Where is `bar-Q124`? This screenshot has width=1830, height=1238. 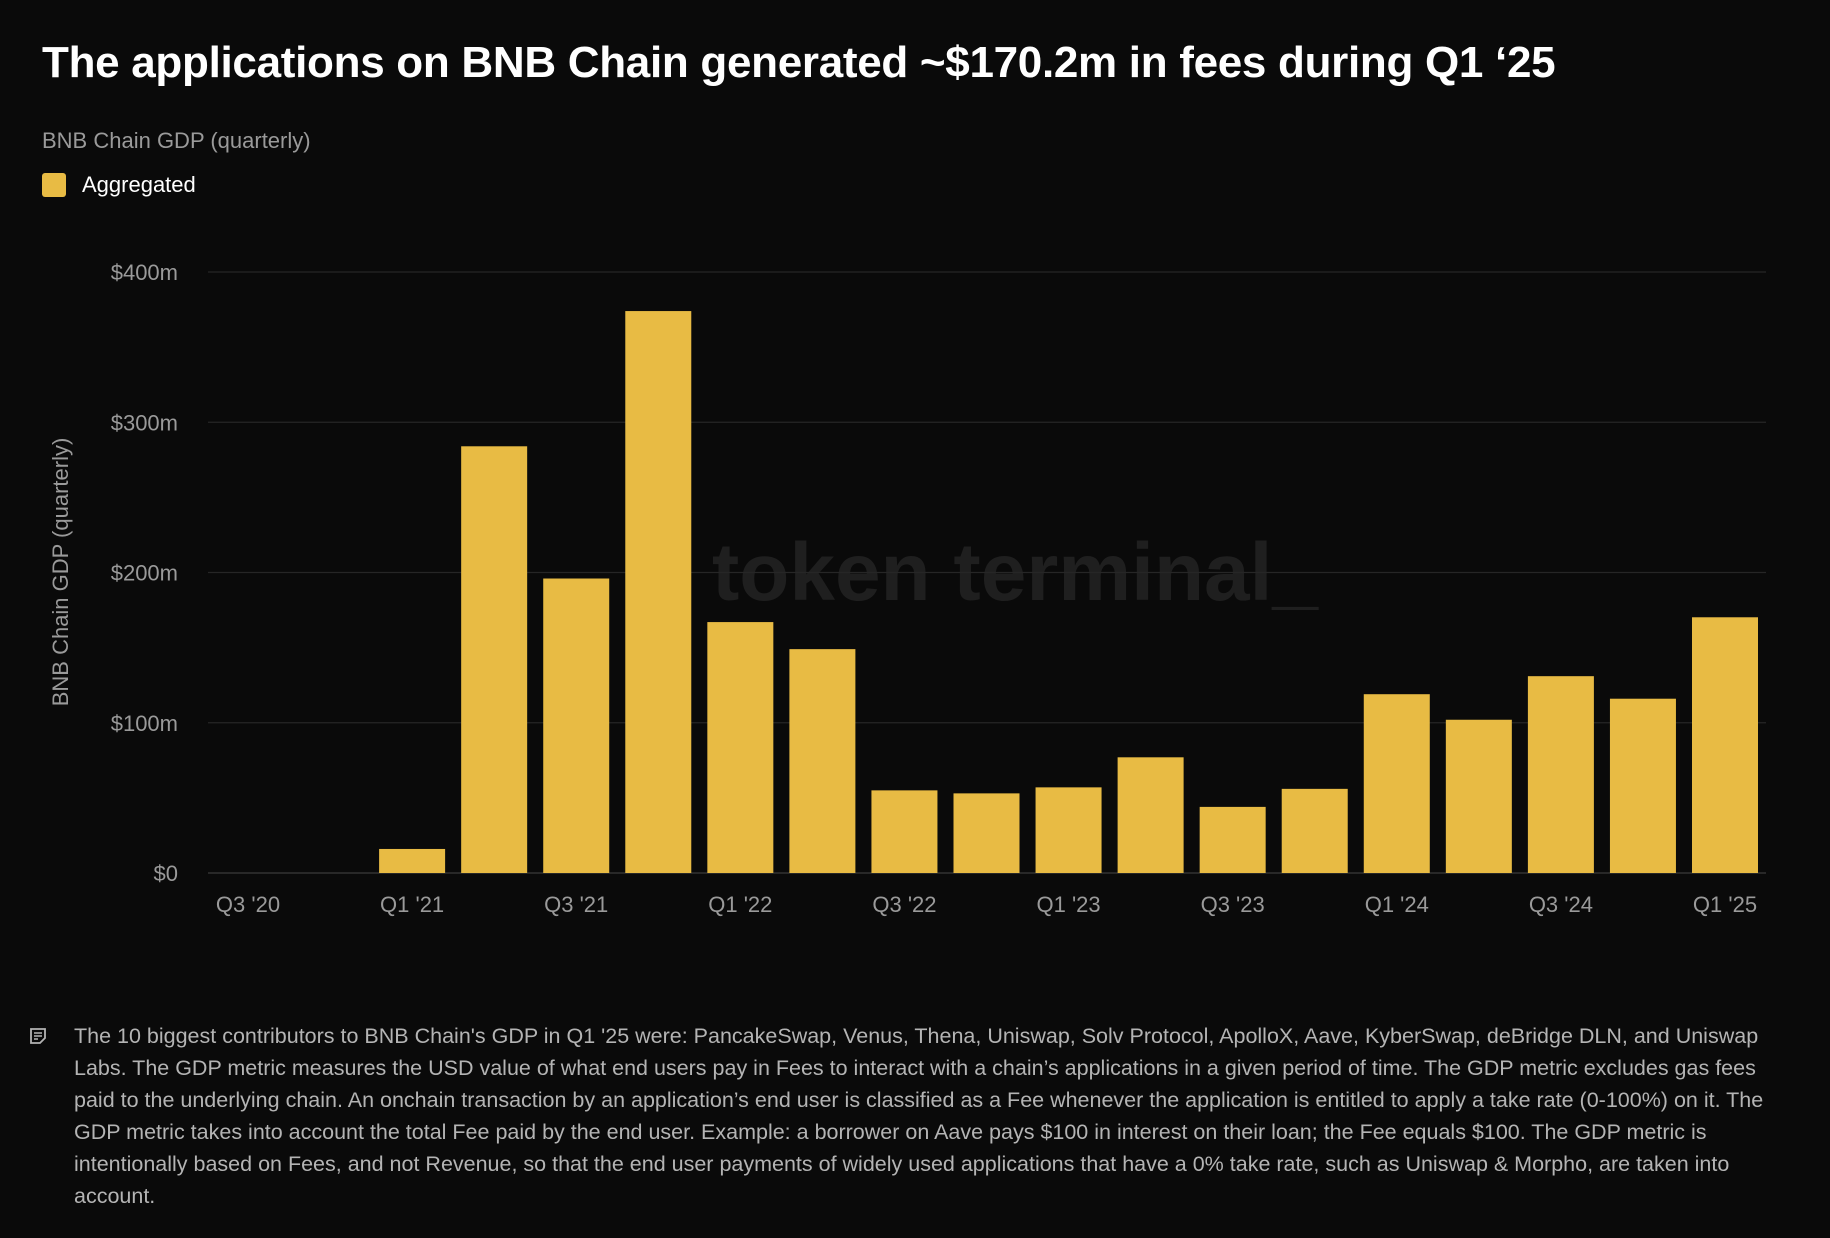
bar-Q124 is located at coordinates (1396, 783).